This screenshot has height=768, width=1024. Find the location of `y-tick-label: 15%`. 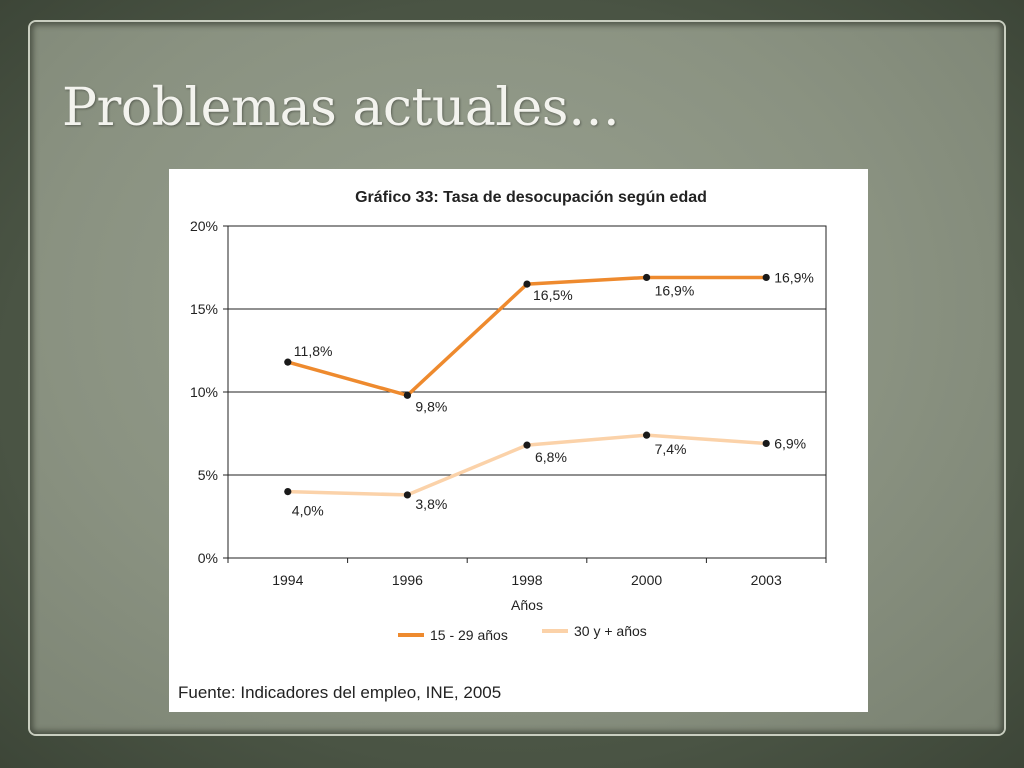

y-tick-label: 15% is located at coordinates (204, 309).